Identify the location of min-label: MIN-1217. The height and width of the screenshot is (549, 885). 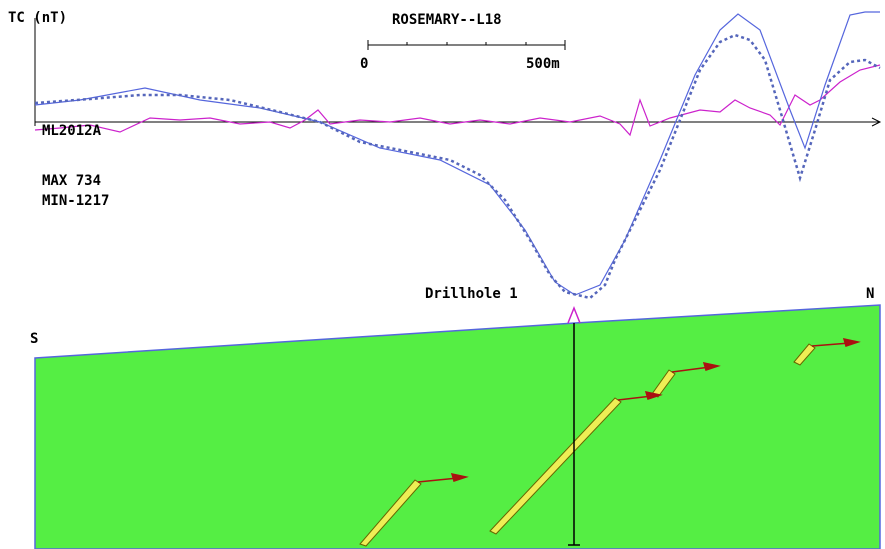
(75, 201).